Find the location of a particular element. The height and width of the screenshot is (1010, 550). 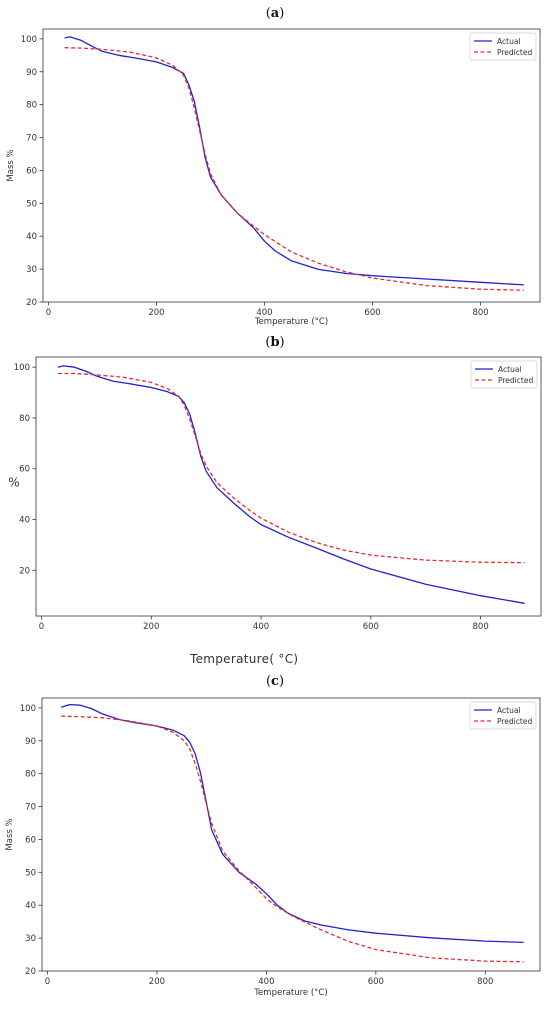

panel-label-a: (a) is located at coordinates (275, 13).